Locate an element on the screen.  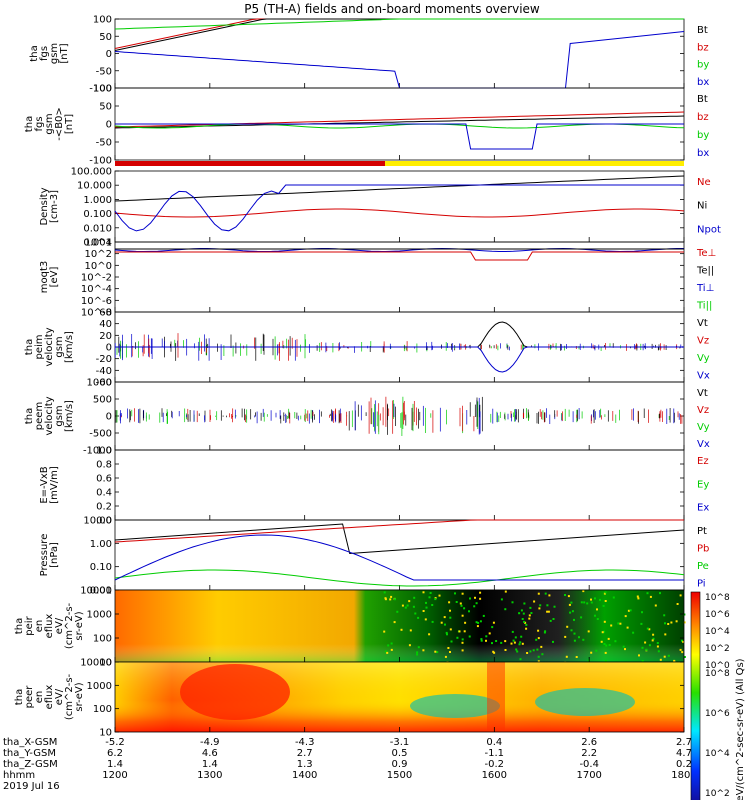
y-tick-label: 1000 is located at coordinates (99, 615).